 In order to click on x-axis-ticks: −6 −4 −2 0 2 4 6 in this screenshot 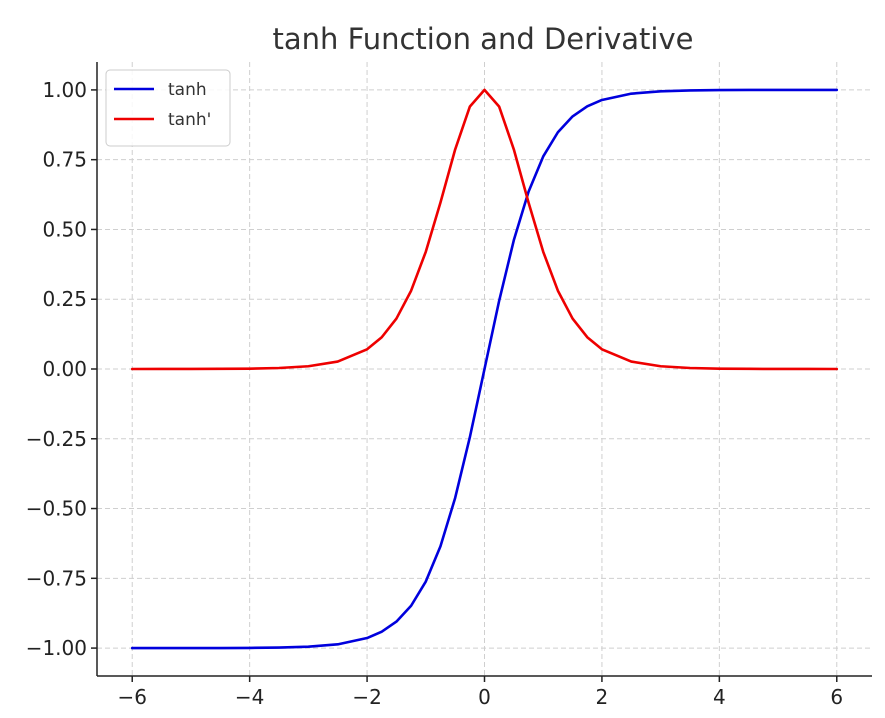, I will do `click(480, 692)`.